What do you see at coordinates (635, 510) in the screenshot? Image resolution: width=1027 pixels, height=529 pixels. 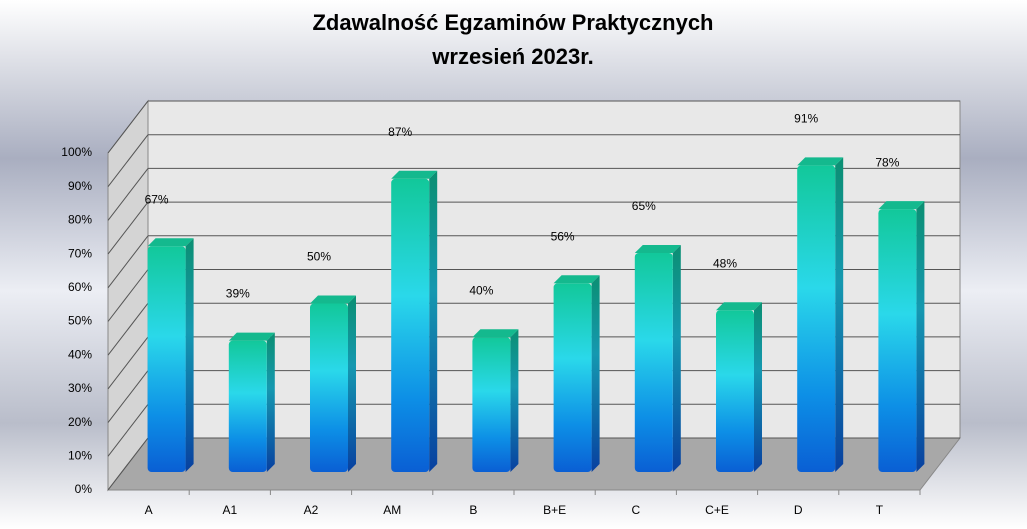 I see `x-tick-label: C` at bounding box center [635, 510].